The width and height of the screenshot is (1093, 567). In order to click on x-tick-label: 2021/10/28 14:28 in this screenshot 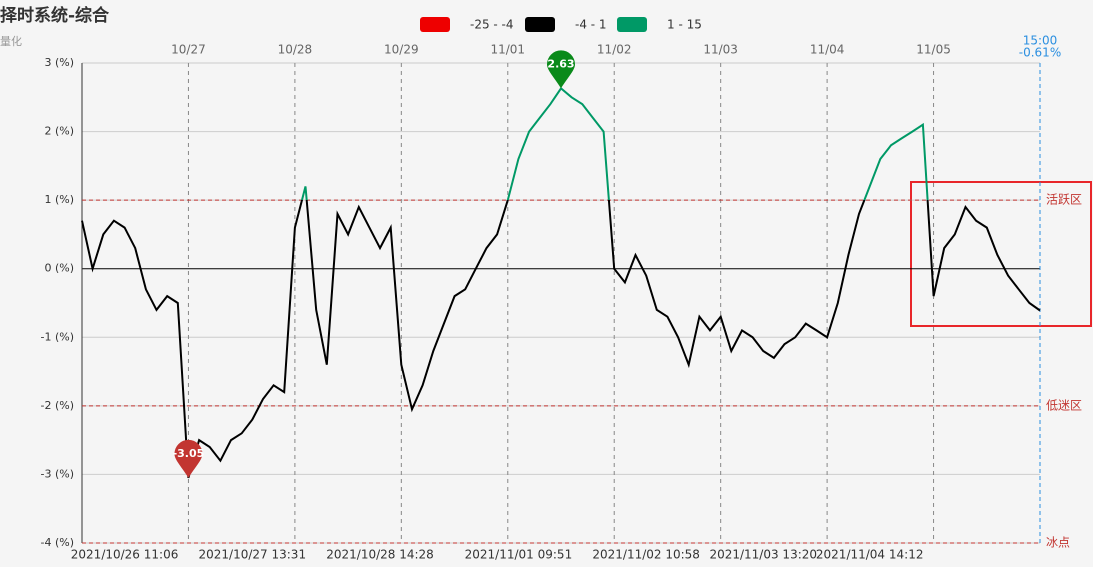, I will do `click(380, 555)`.